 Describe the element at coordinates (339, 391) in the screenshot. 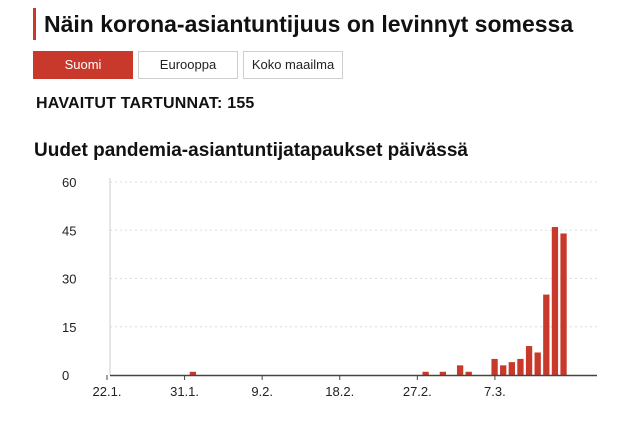

I see `x-tick-label: 18.2.` at that location.